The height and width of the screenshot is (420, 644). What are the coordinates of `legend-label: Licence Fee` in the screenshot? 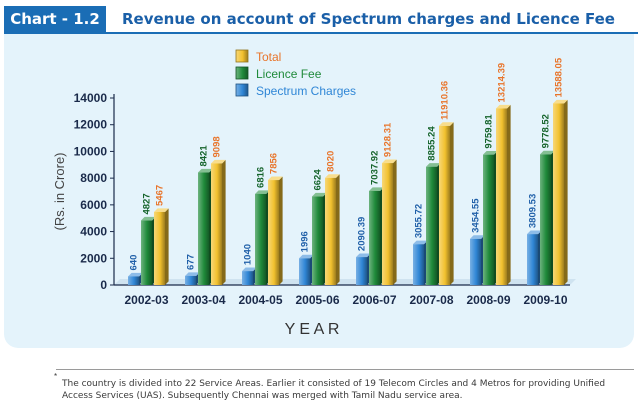 It's located at (289, 74).